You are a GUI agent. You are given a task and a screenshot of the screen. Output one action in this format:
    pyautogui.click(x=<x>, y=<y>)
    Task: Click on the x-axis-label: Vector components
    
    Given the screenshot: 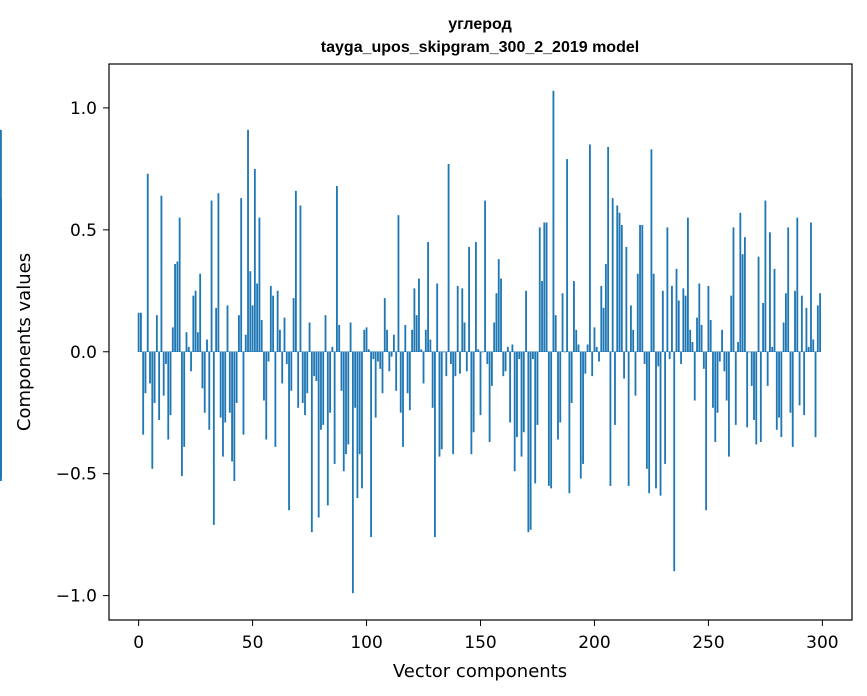 What is the action you would take?
    pyautogui.click(x=480, y=671)
    